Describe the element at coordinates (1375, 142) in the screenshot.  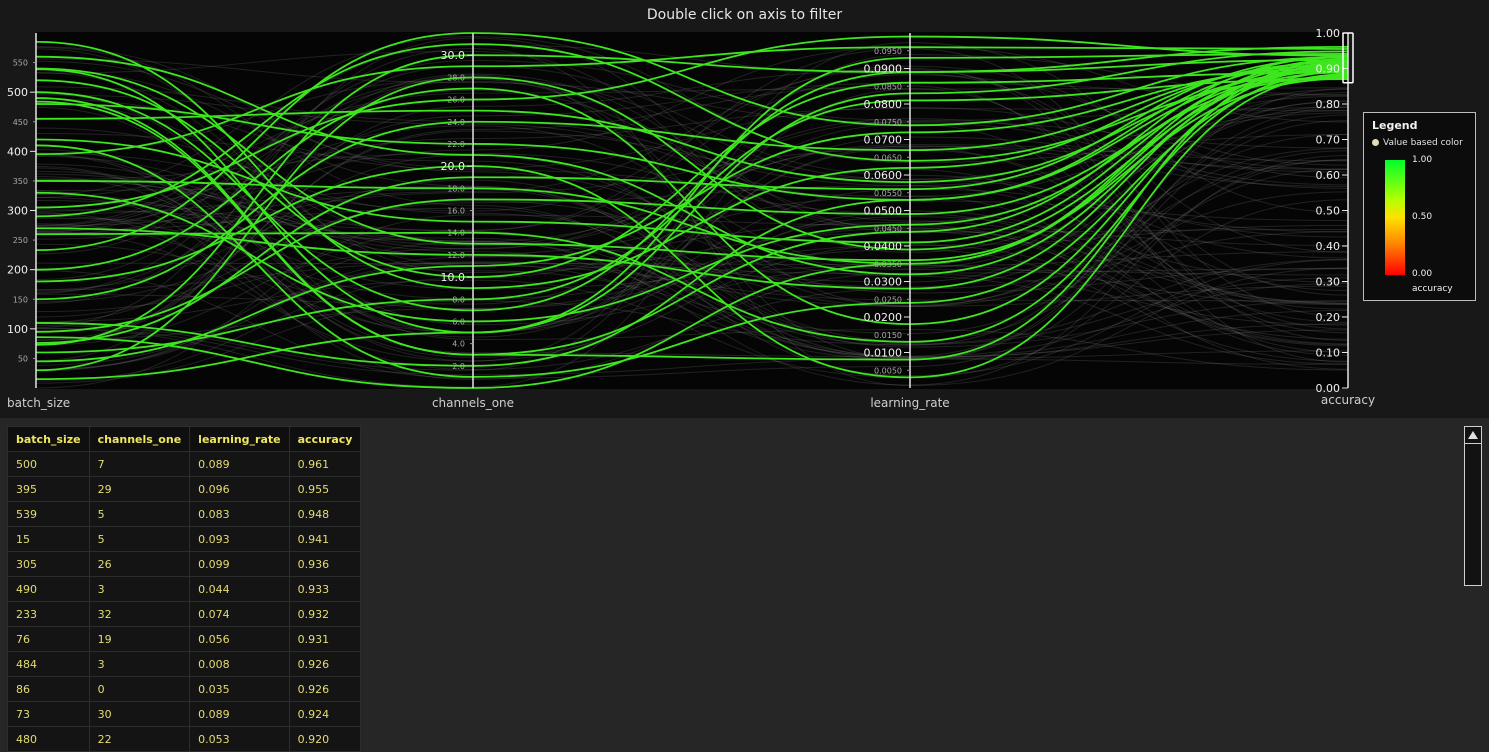
I see `legend-dot-icon` at that location.